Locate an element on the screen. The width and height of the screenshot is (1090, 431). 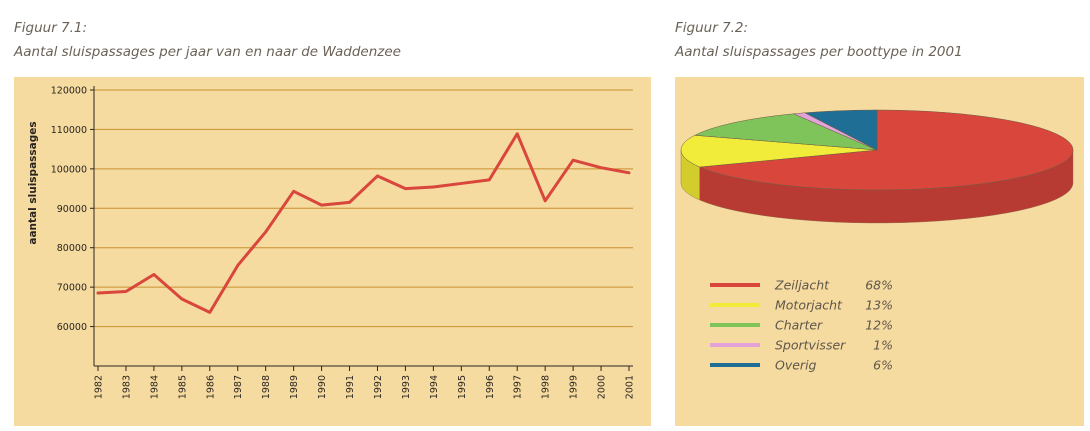
x-tick-label: 1990 is located at coordinates (322, 387).